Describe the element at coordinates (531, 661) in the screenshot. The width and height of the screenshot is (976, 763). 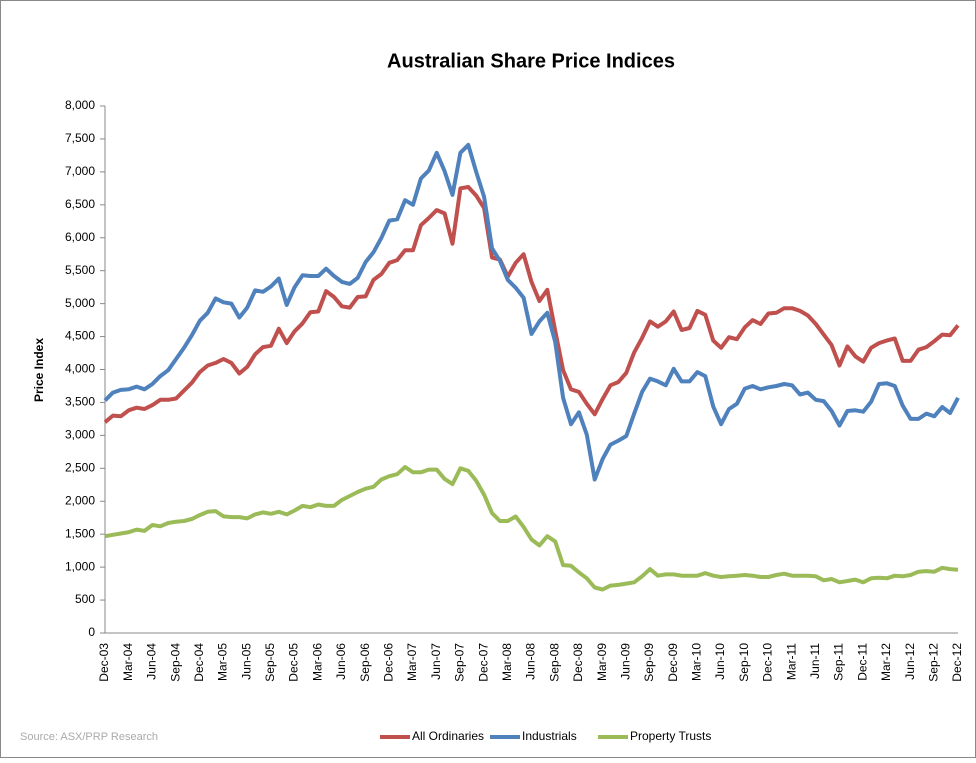
I see `x-tick-label: Jun-08` at that location.